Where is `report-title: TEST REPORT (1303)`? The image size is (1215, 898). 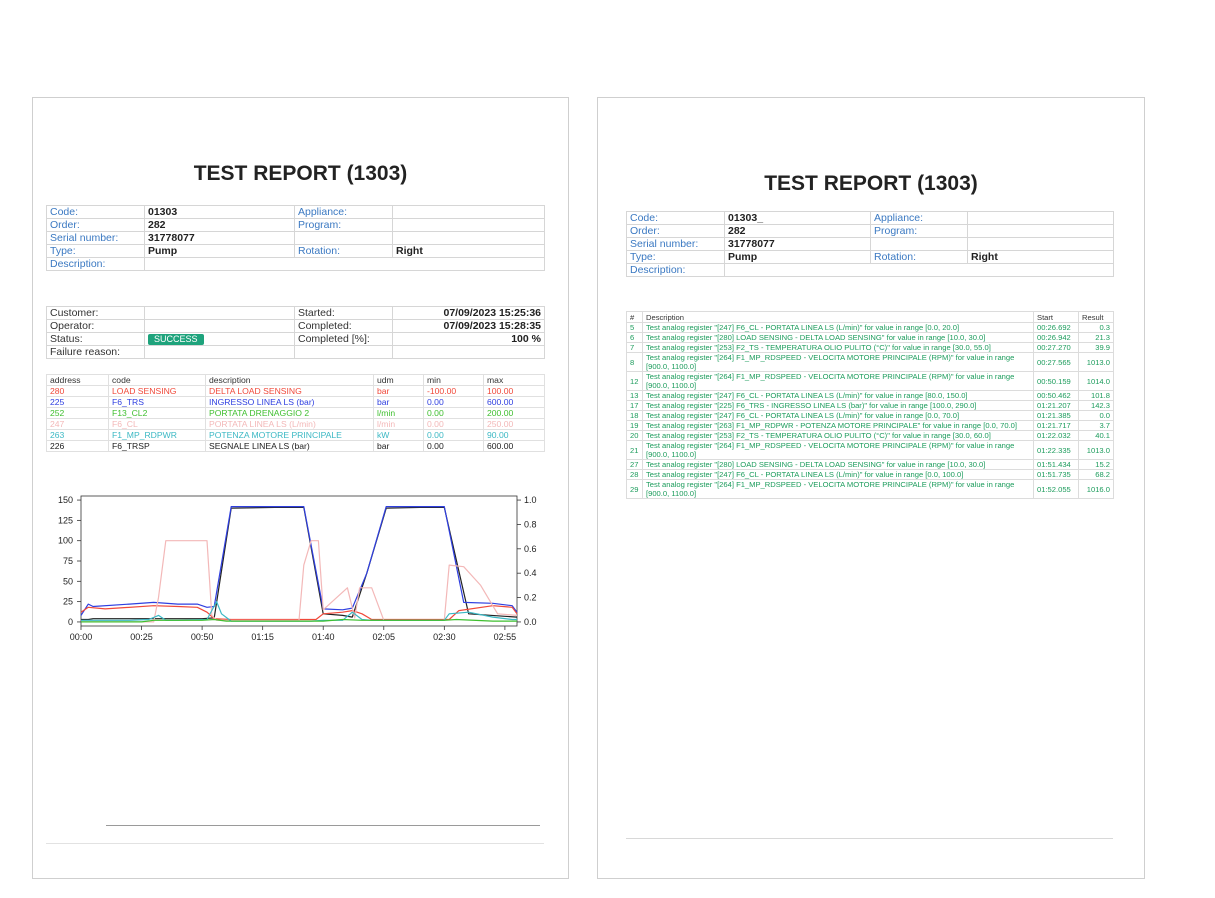
report-title: TEST REPORT (1303) is located at coordinates (871, 183).